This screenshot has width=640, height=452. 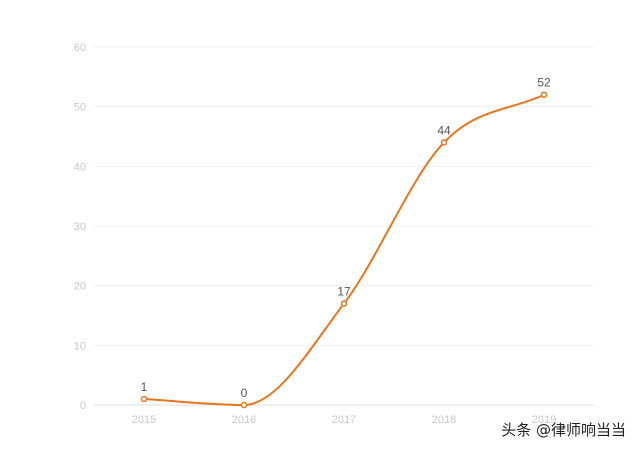 What do you see at coordinates (563, 430) in the screenshot?
I see `watermark-text: 头条 @律师响当当` at bounding box center [563, 430].